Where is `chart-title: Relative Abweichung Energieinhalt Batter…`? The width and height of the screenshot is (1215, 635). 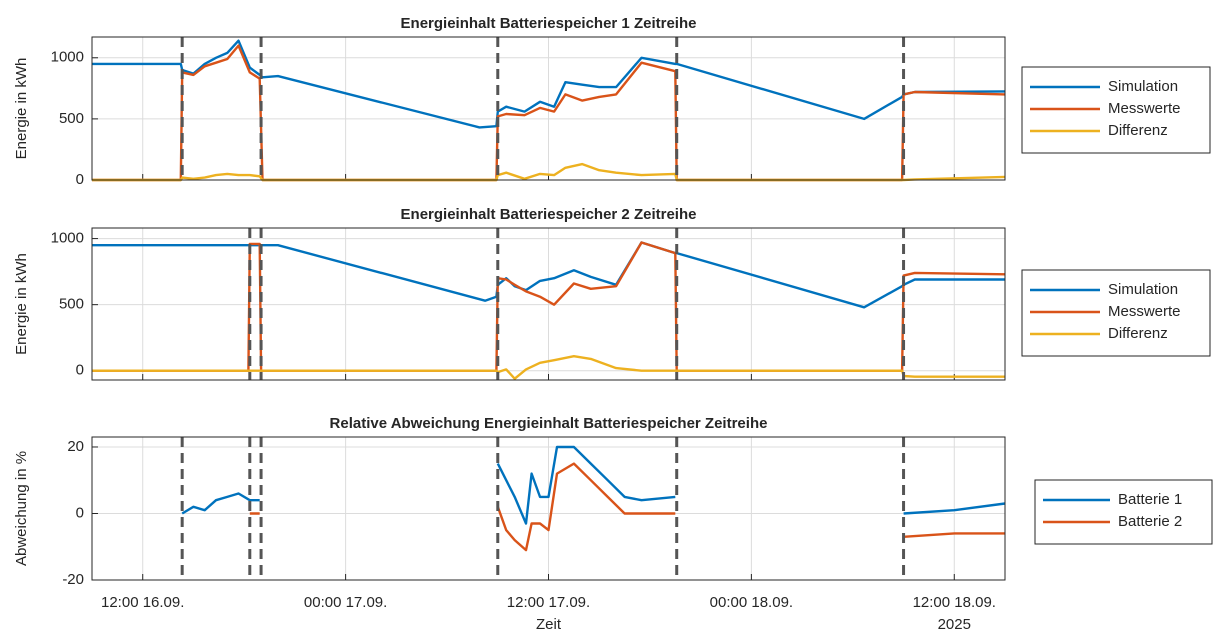
chart-title: Relative Abweichung Energieinhalt Batter… is located at coordinates (549, 423).